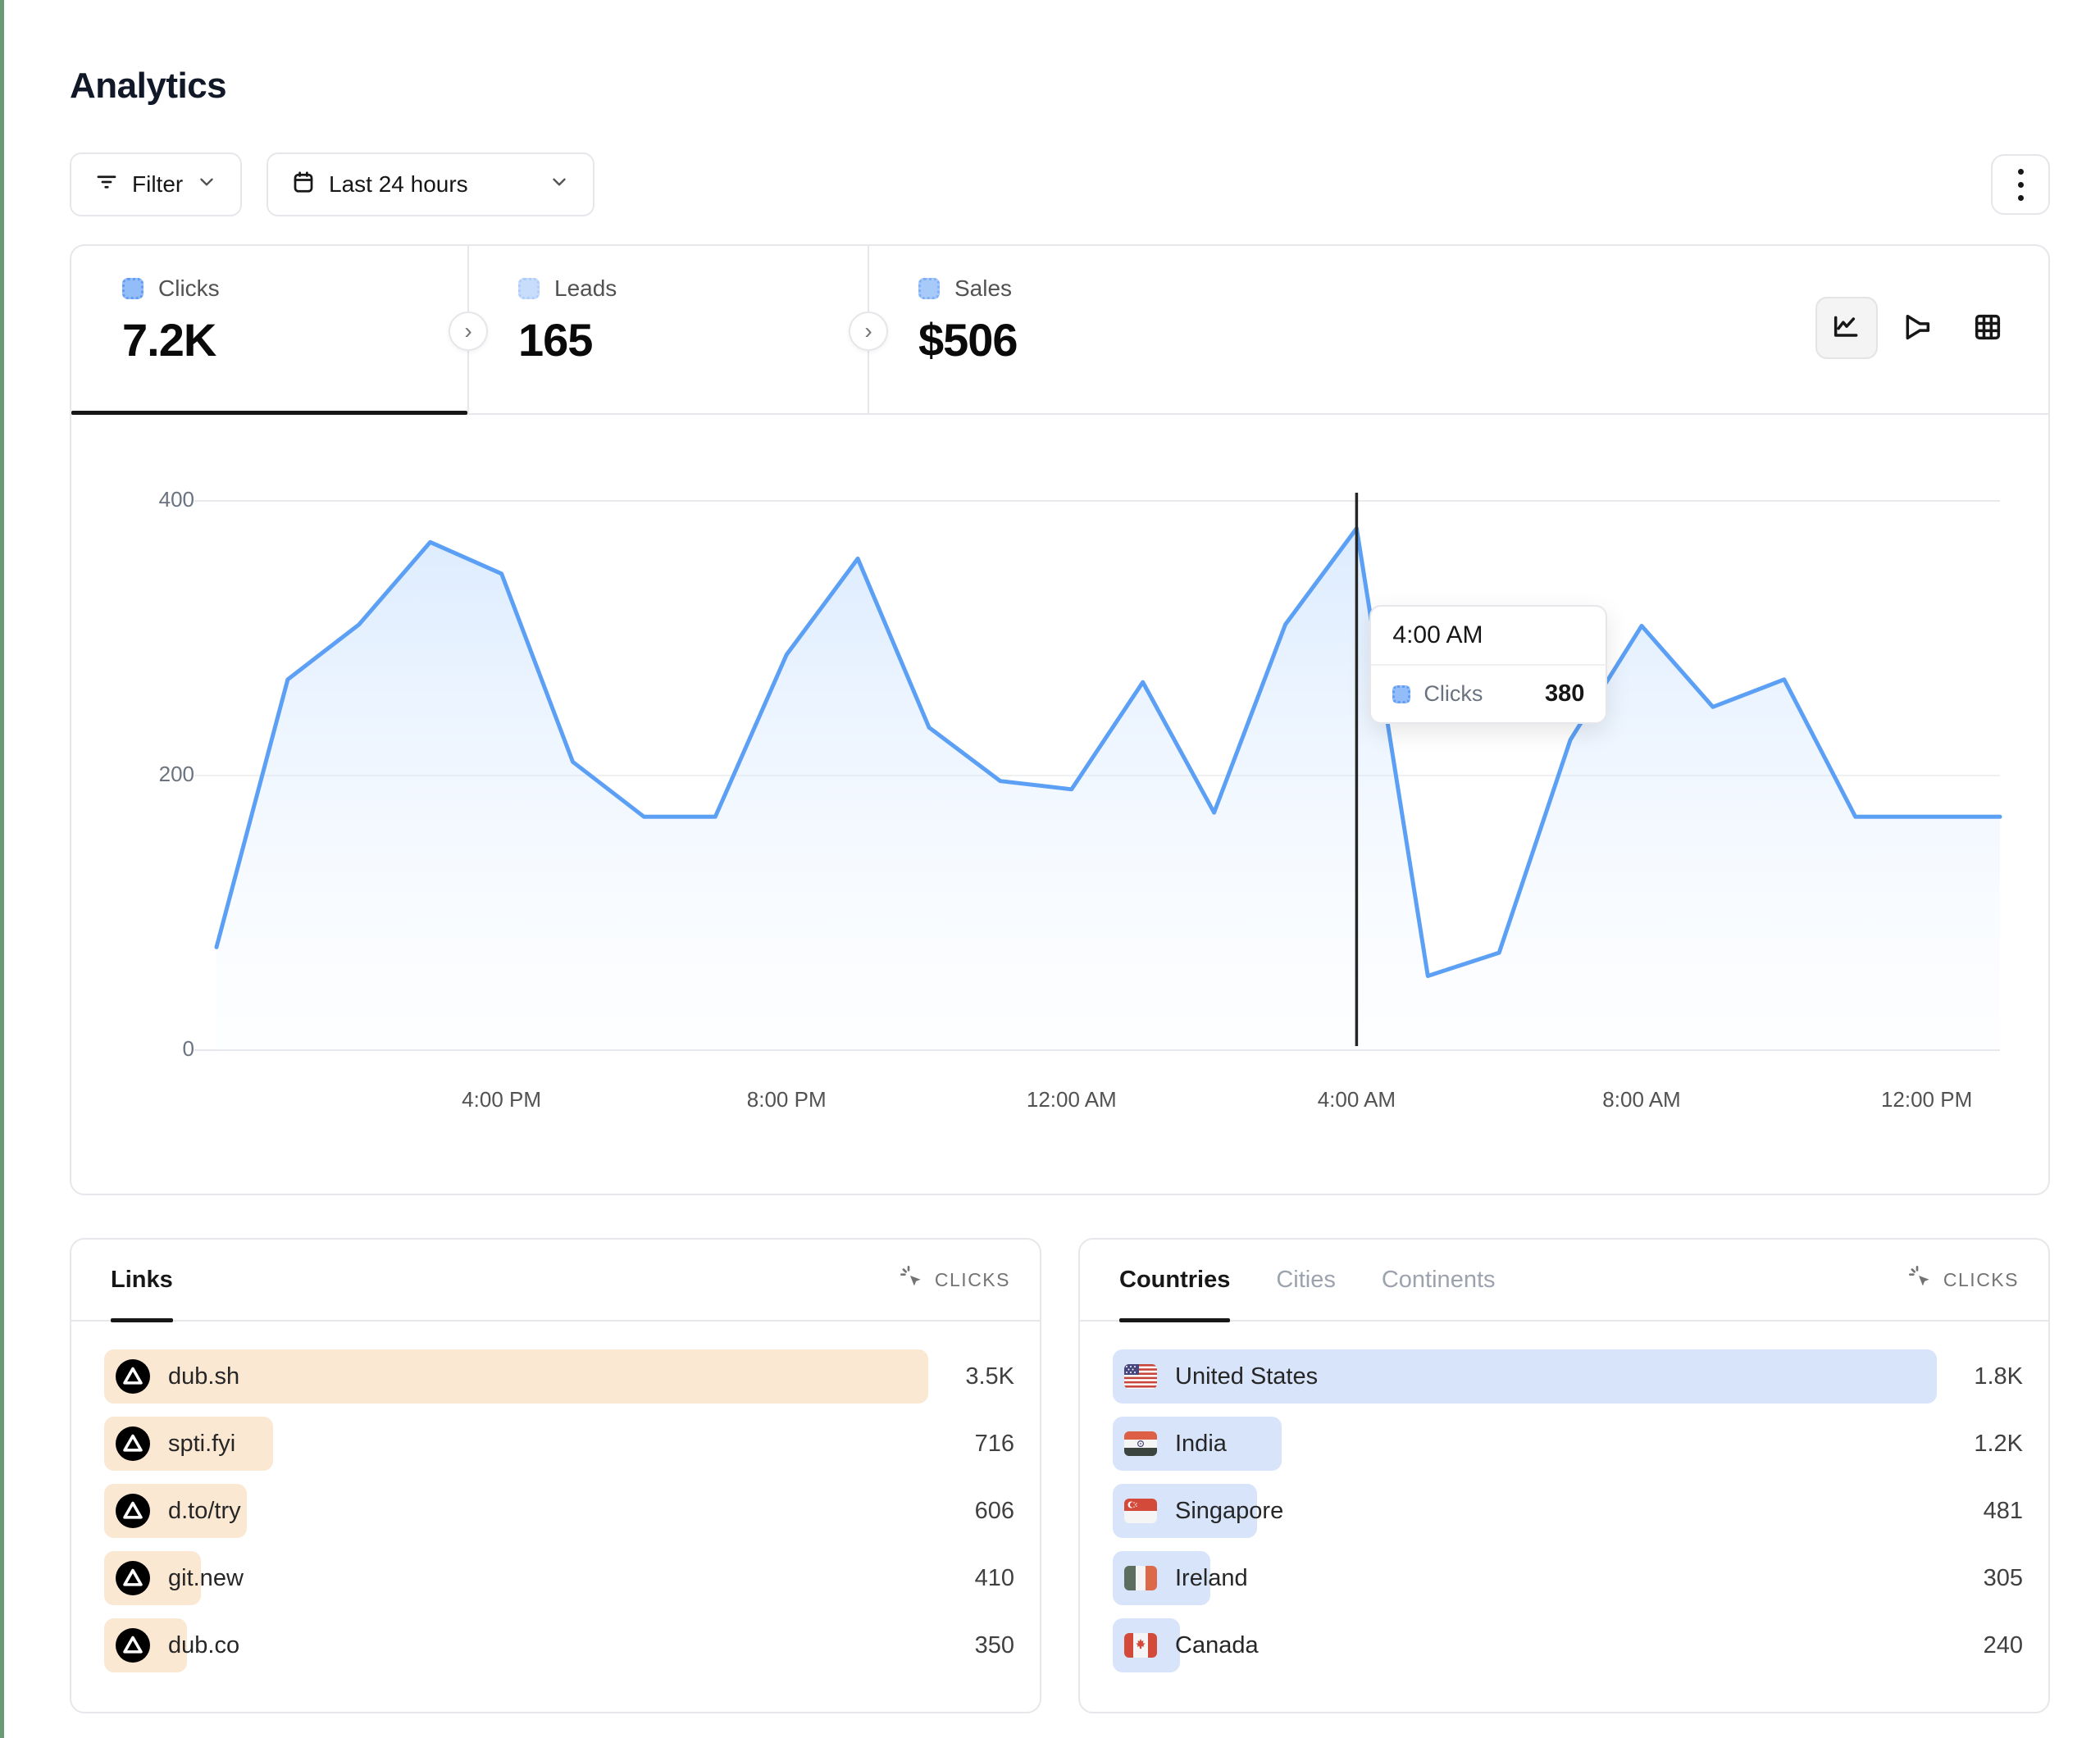 The height and width of the screenshot is (1738, 2100). I want to click on link-clicks: 3.5K, so click(989, 1376).